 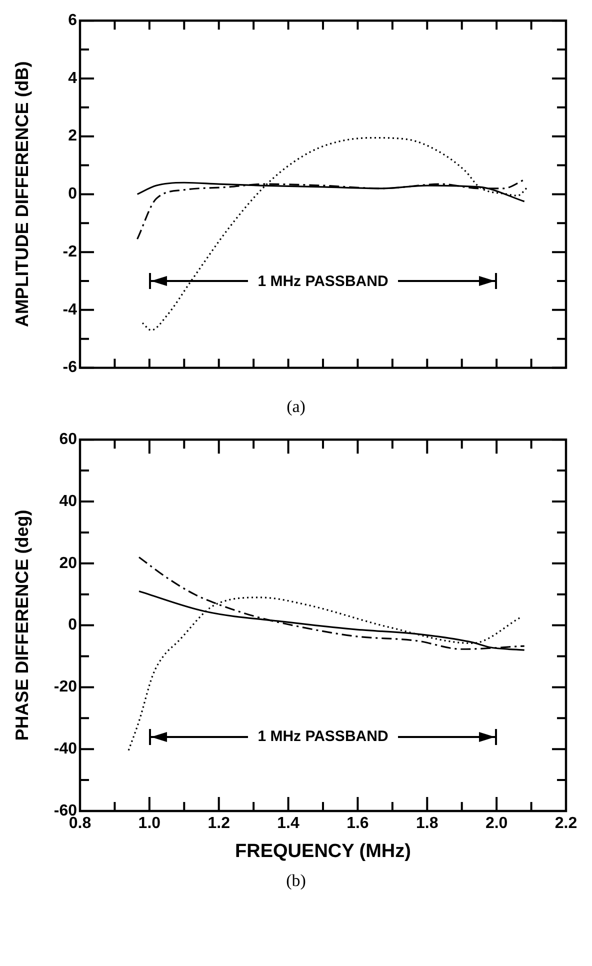 I want to click on y-tick-label: 60, so click(x=68, y=439).